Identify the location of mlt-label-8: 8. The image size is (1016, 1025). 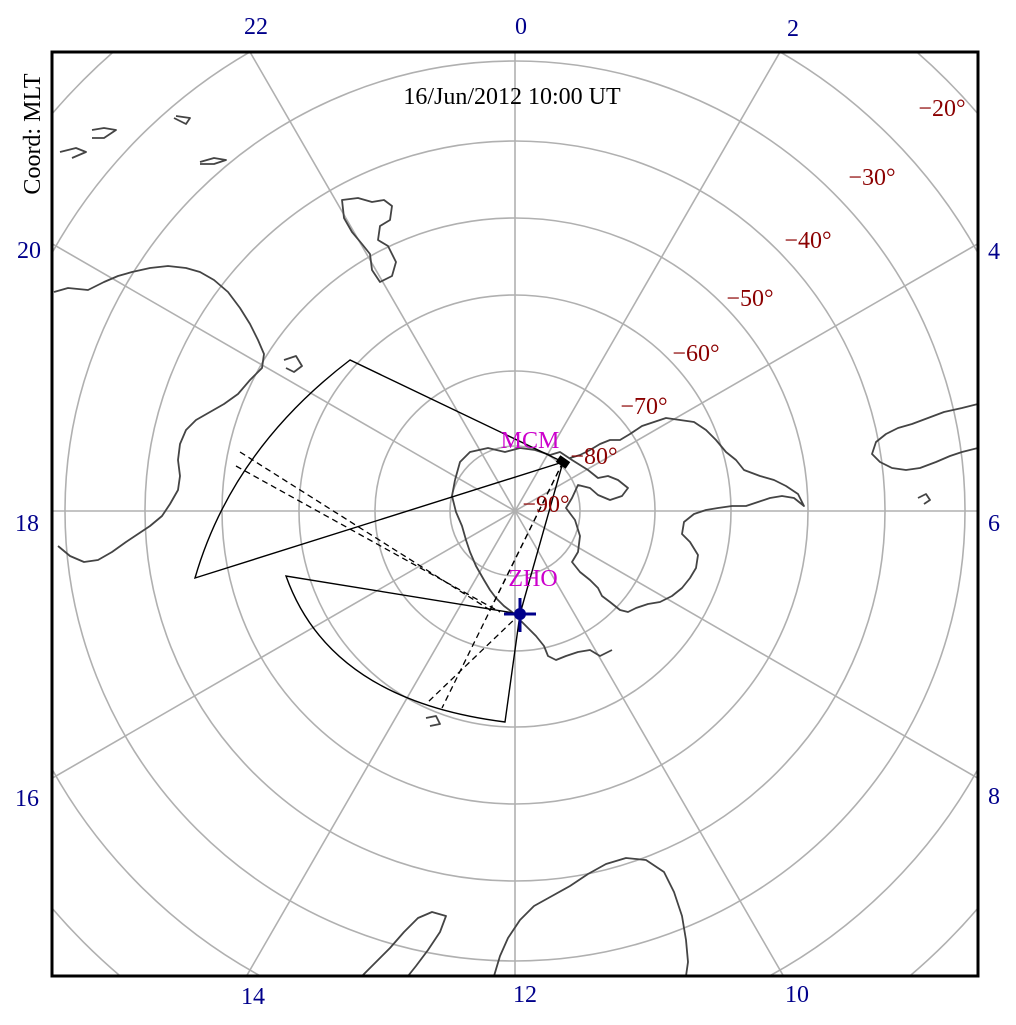
(994, 797).